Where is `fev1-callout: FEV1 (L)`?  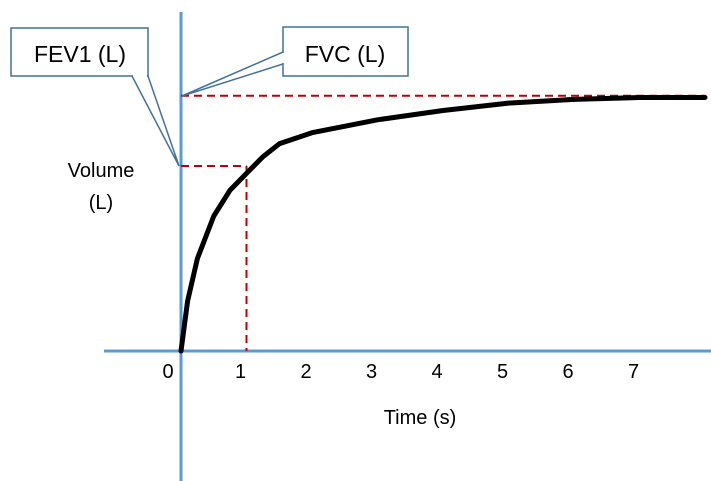 fev1-callout: FEV1 (L) is located at coordinates (95, 97).